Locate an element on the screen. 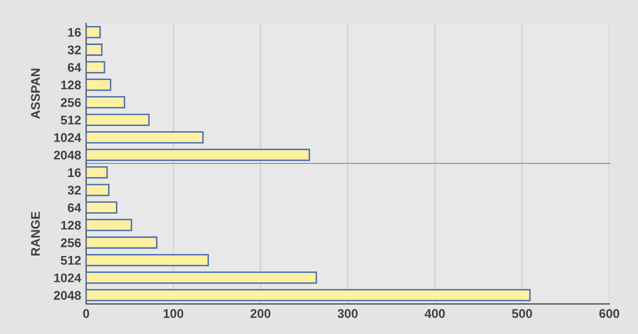  x-tick-label: 100 is located at coordinates (174, 313).